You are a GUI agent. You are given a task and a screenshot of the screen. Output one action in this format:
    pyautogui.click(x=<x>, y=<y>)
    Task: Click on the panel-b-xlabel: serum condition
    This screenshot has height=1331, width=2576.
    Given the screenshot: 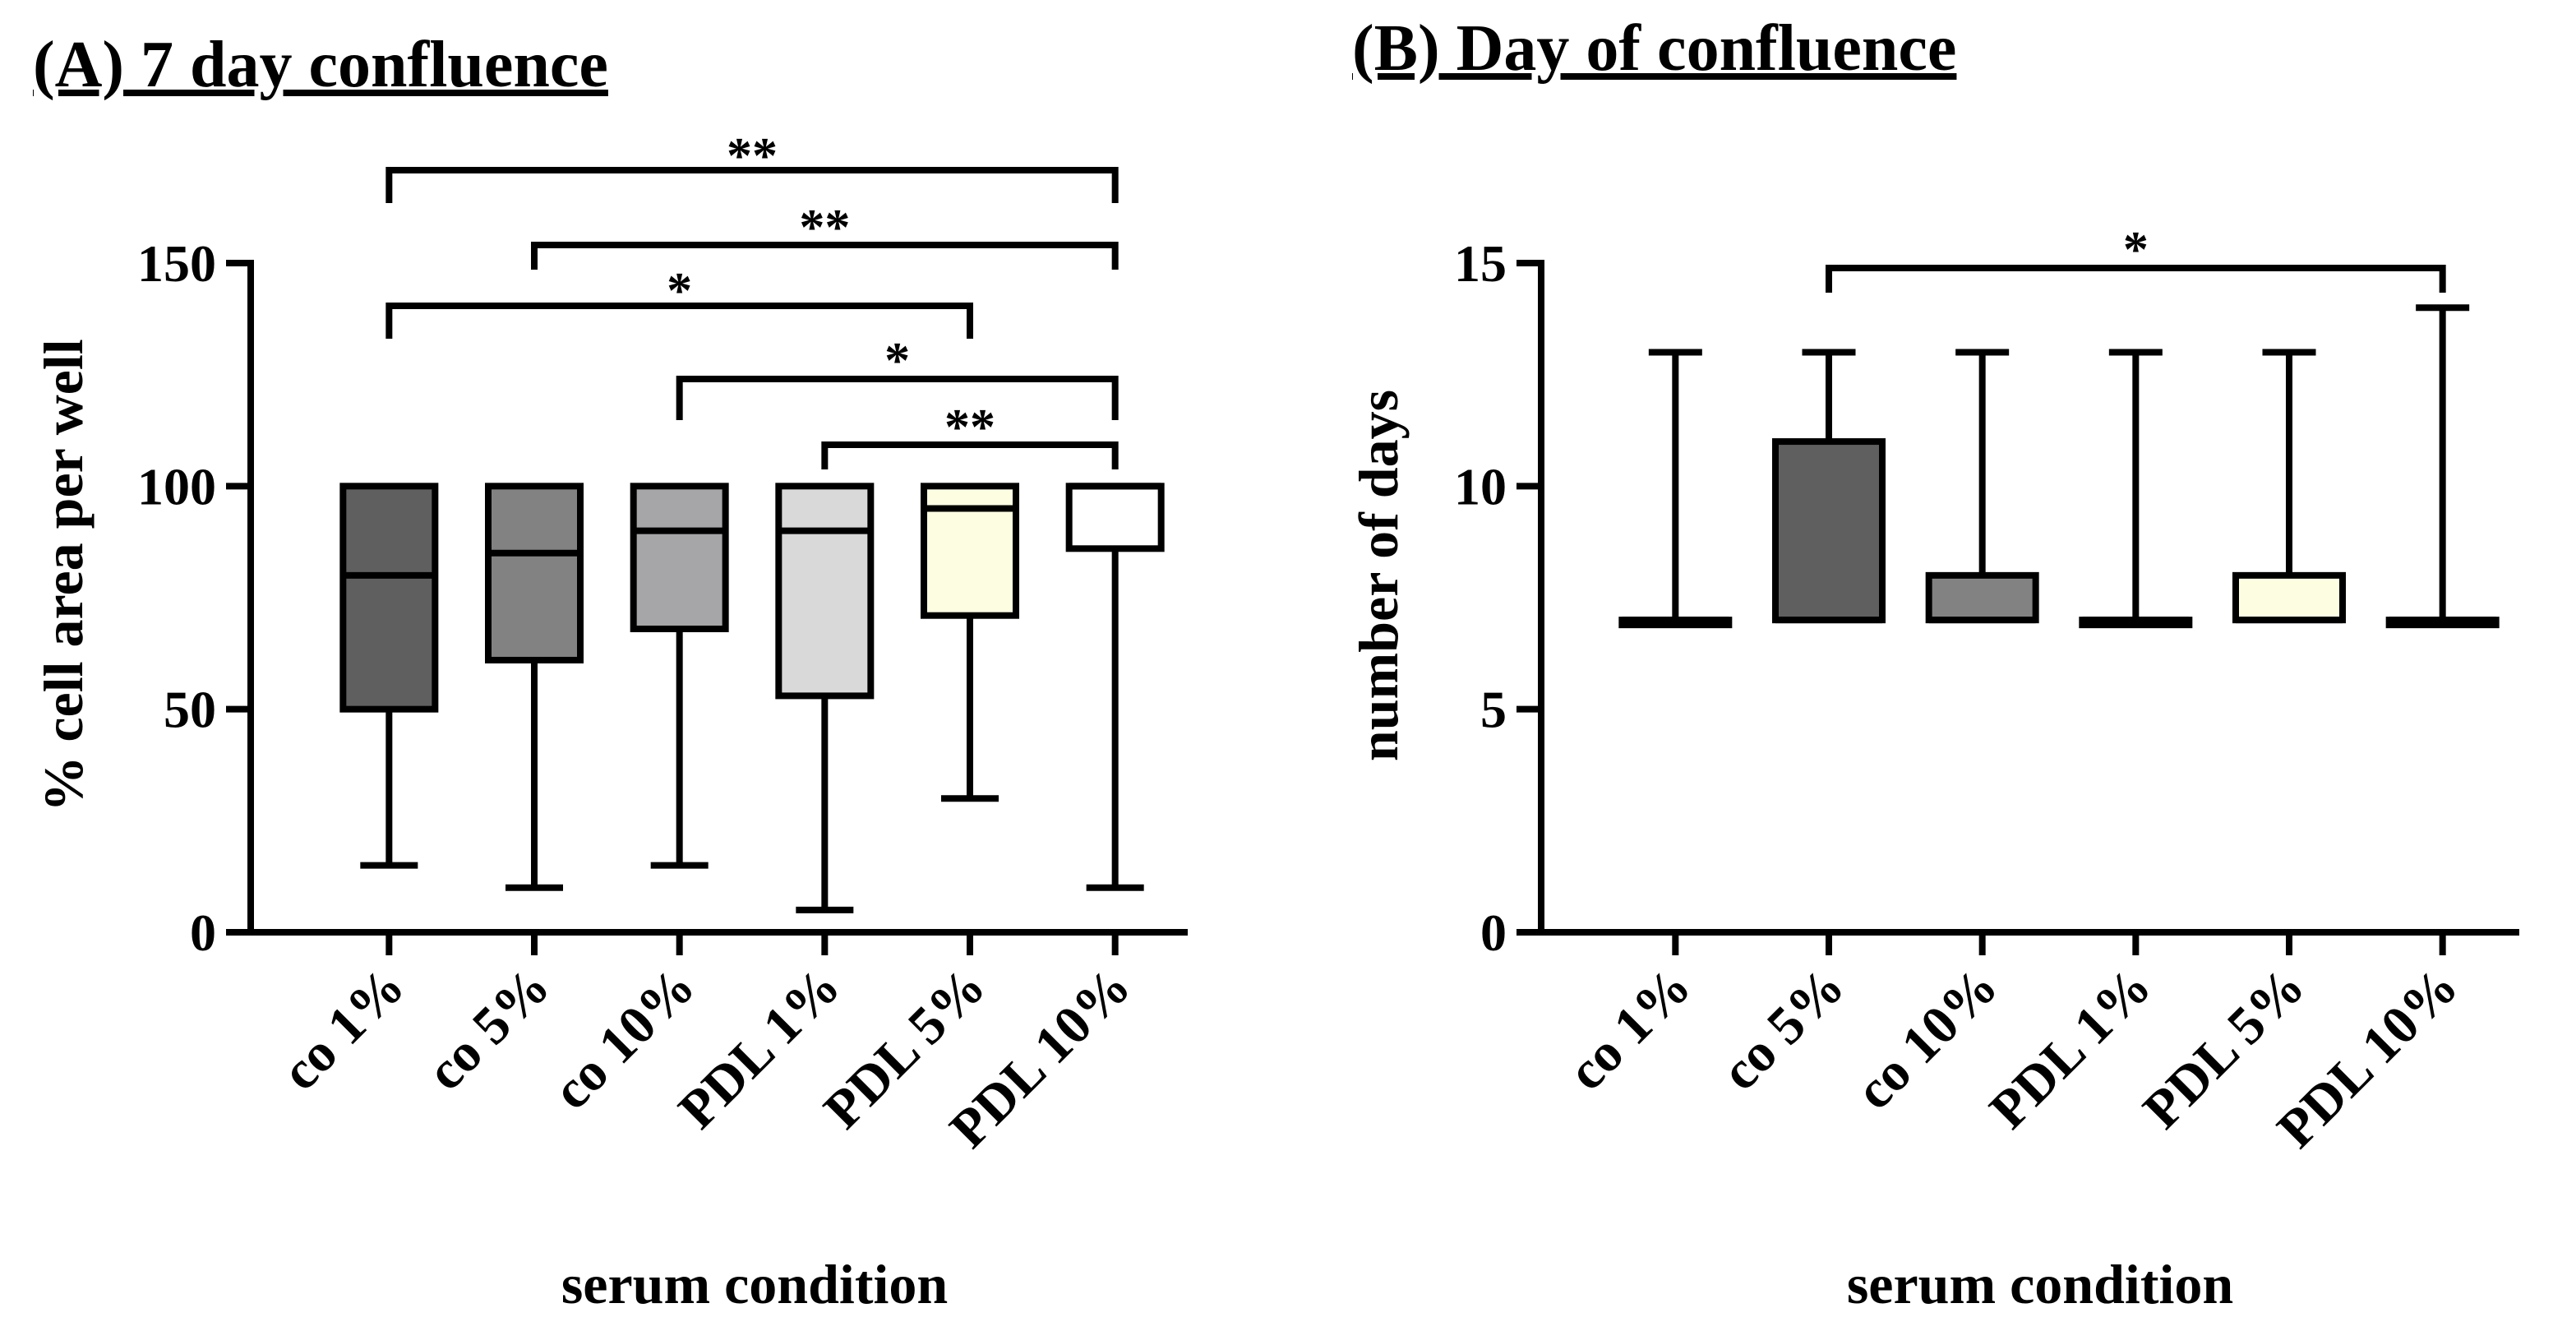 What is the action you would take?
    pyautogui.click(x=2040, y=1284)
    